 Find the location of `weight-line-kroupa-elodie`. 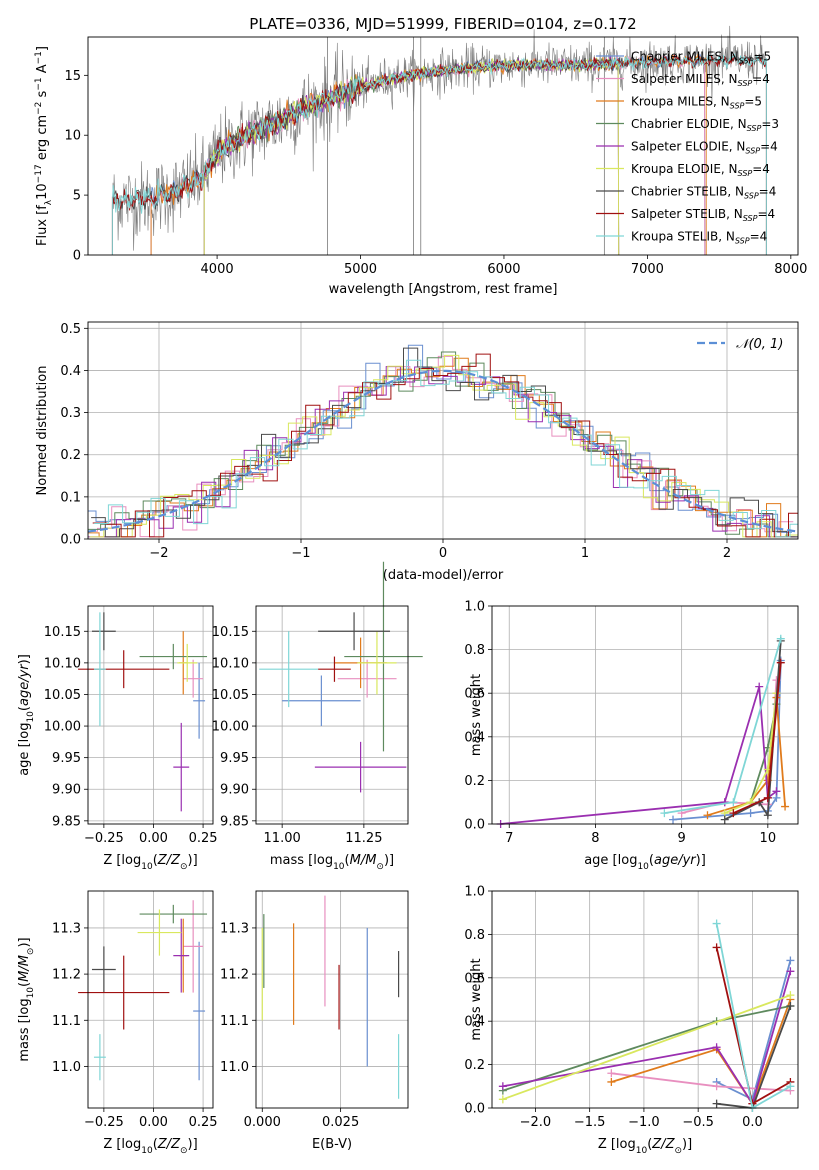

weight-line-kroupa-elodie is located at coordinates (751, 753).